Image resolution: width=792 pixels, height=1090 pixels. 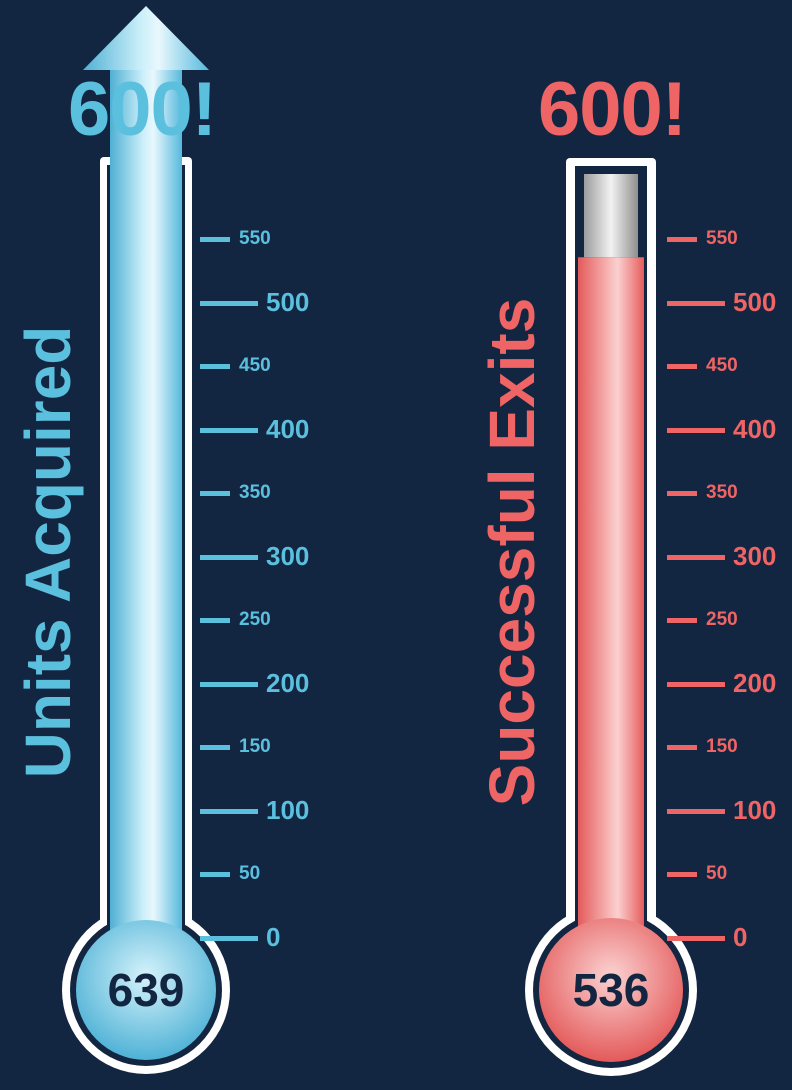 I want to click on units-tick-label-400: 400, so click(x=288, y=428).